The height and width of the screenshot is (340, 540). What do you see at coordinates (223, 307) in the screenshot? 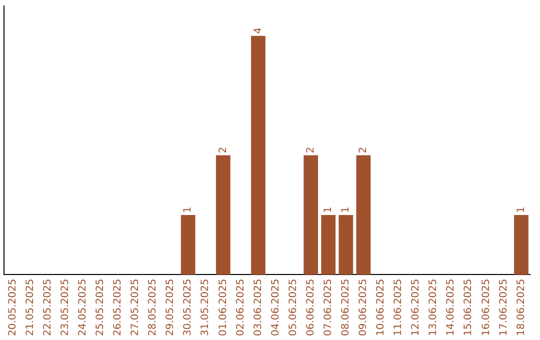
I see `x-tick-label: 01.06.2025` at bounding box center [223, 307].